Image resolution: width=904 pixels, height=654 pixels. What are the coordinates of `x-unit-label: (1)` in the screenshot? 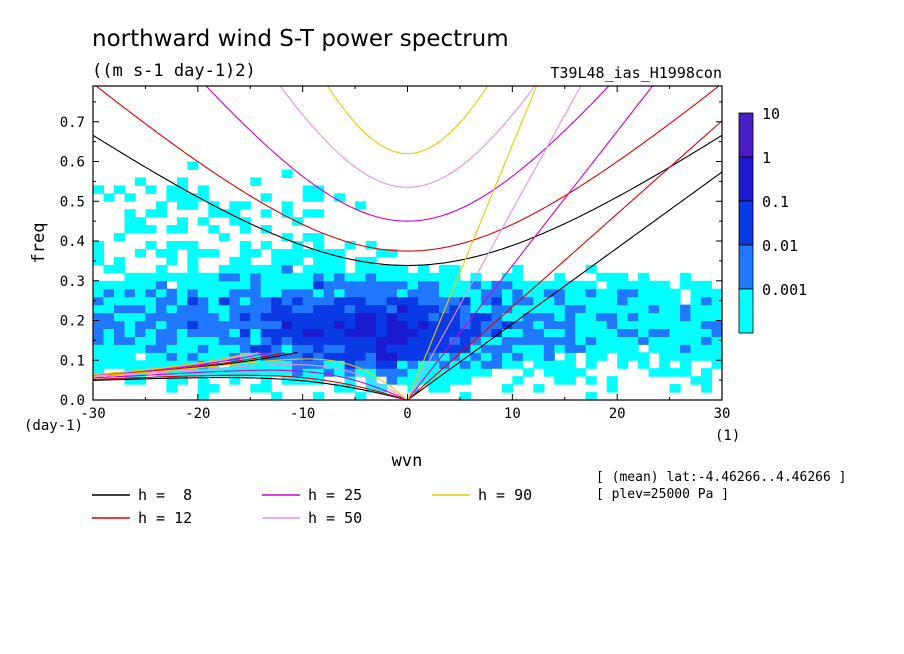 It's located at (727, 436).